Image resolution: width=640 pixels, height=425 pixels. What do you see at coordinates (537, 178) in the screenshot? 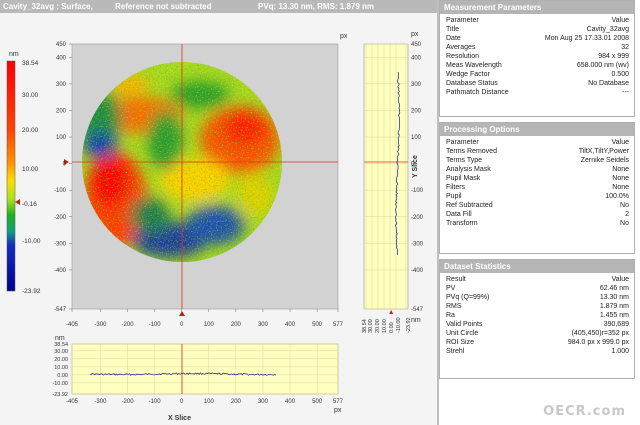
I see `parameter-row: Pupil Mask None` at bounding box center [537, 178].